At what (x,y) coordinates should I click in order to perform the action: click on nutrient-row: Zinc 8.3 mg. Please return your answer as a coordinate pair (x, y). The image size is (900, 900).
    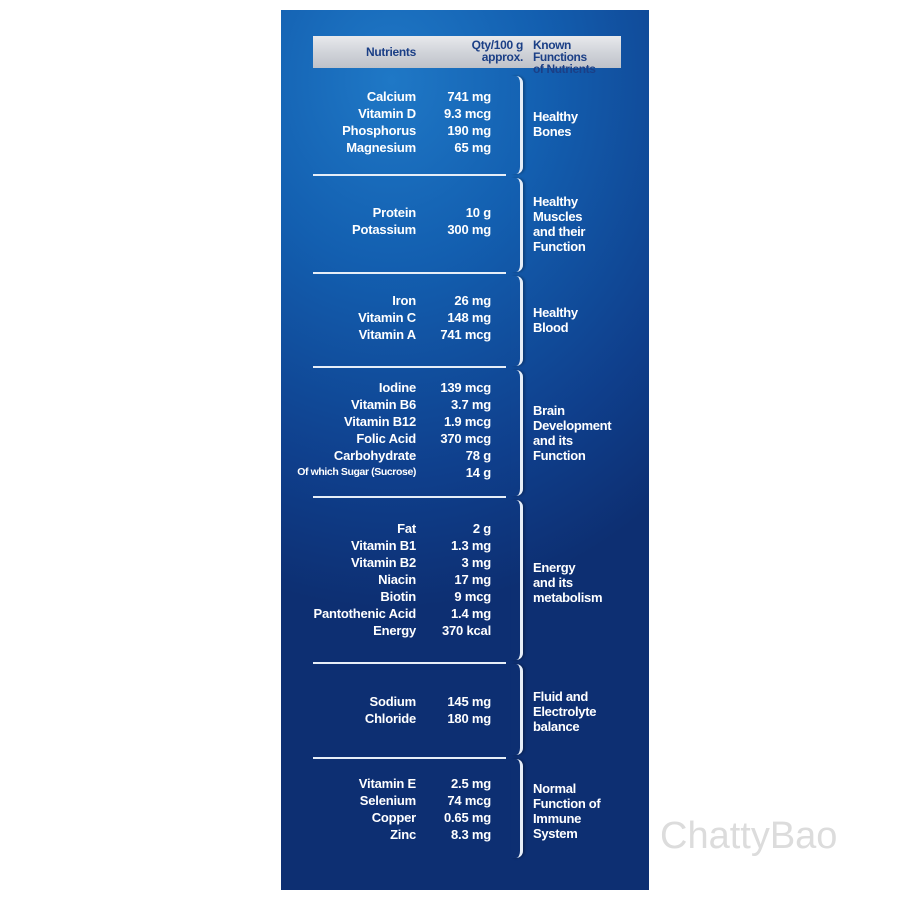
    Looking at the image, I should click on (391, 835).